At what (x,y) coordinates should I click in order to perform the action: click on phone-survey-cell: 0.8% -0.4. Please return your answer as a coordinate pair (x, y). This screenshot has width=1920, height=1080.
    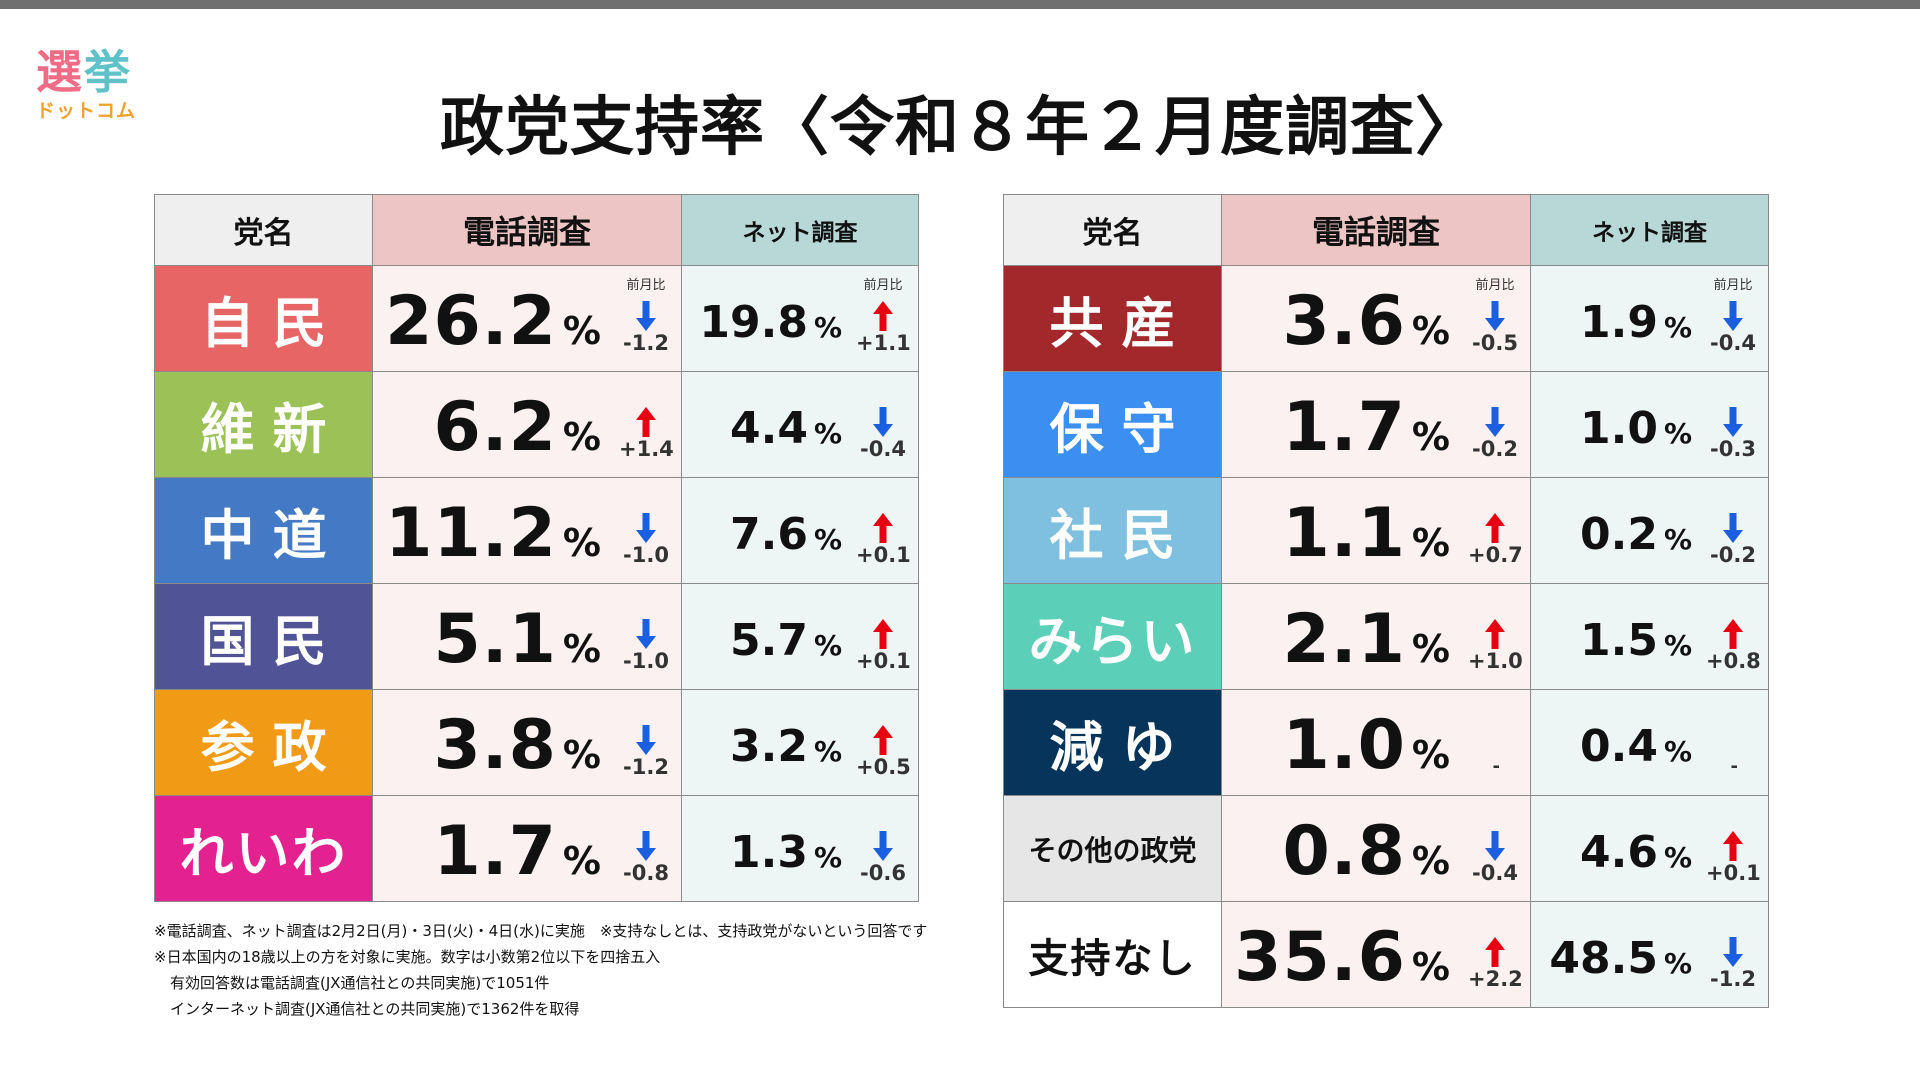
    Looking at the image, I should click on (1376, 848).